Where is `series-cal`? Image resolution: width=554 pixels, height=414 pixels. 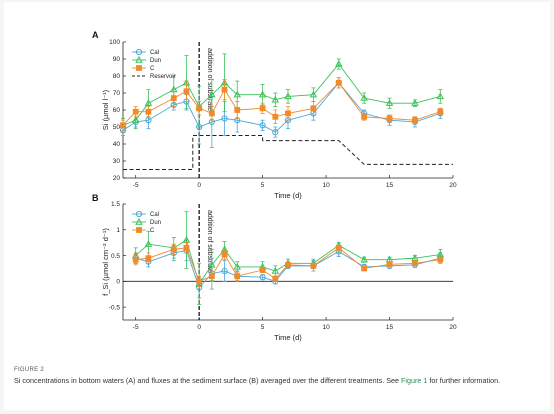 series-cal is located at coordinates (281, 112).